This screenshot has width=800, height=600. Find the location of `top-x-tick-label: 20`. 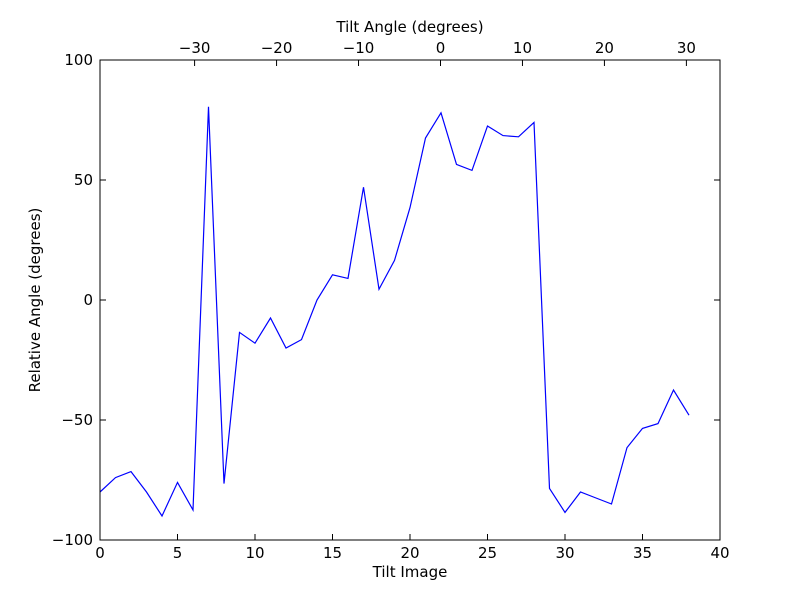

top-x-tick-label: 20 is located at coordinates (604, 48).